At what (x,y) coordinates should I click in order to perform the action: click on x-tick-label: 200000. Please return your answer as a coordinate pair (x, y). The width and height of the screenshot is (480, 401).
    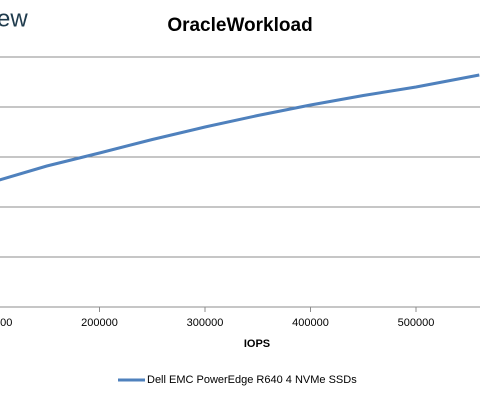
    Looking at the image, I should click on (99, 323).